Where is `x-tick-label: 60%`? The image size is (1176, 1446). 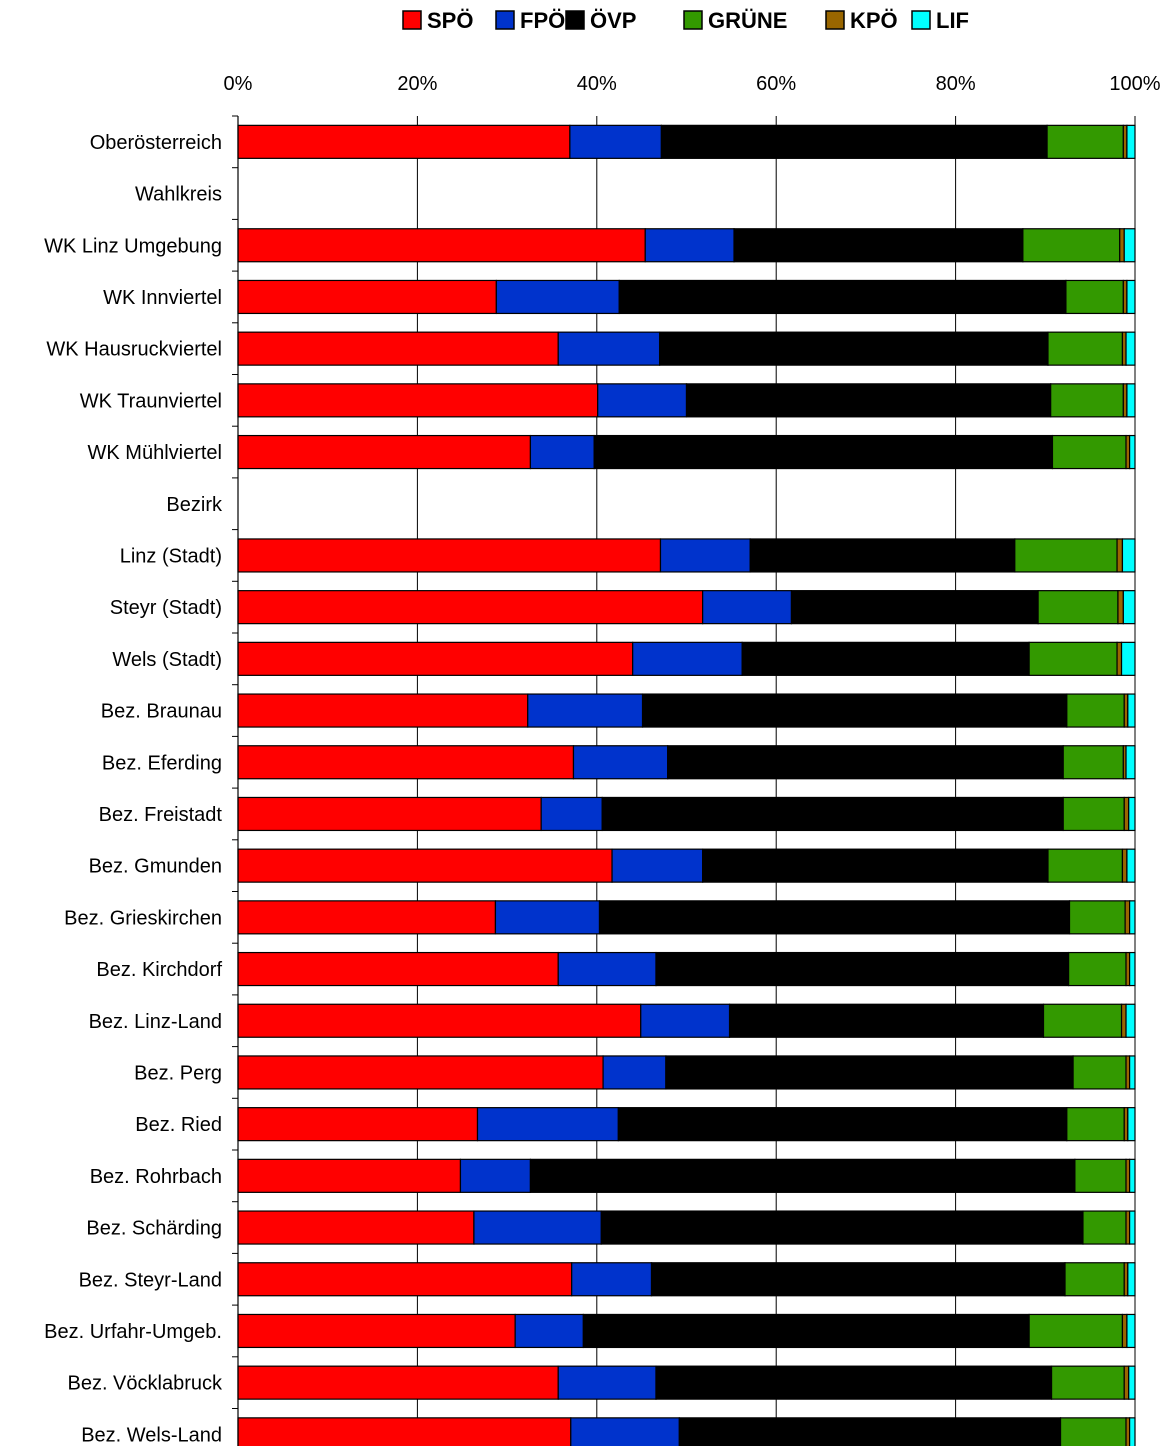 x-tick-label: 60% is located at coordinates (776, 84).